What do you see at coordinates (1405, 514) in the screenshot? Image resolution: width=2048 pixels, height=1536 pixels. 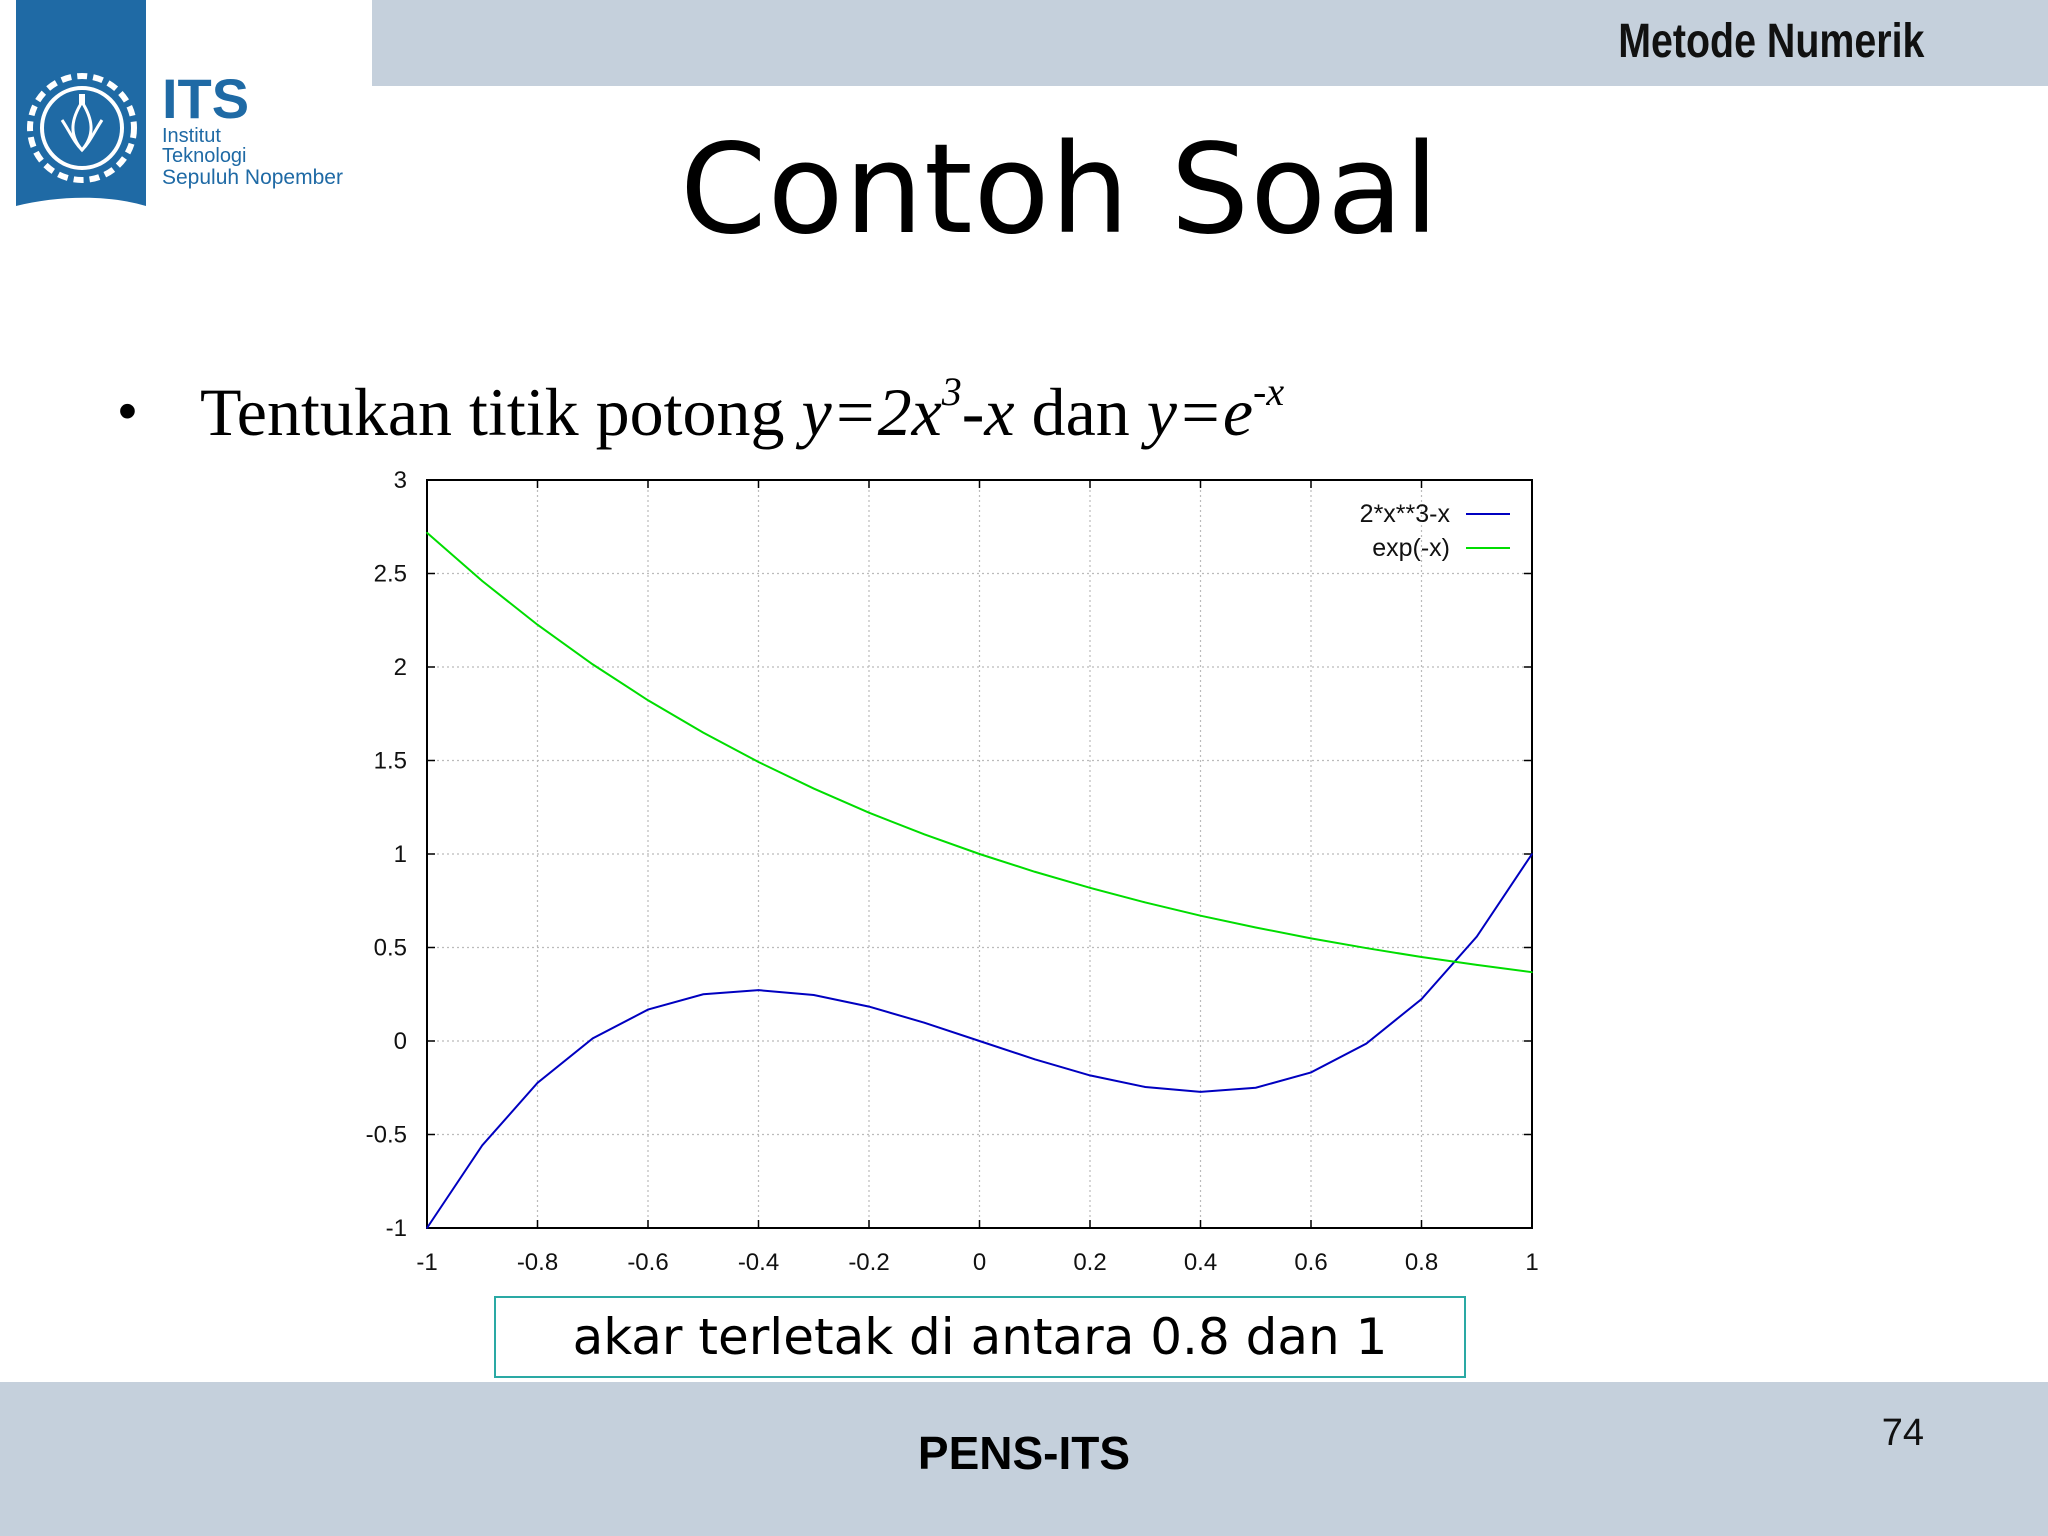 I see `legend-label: 2*x**3-x` at bounding box center [1405, 514].